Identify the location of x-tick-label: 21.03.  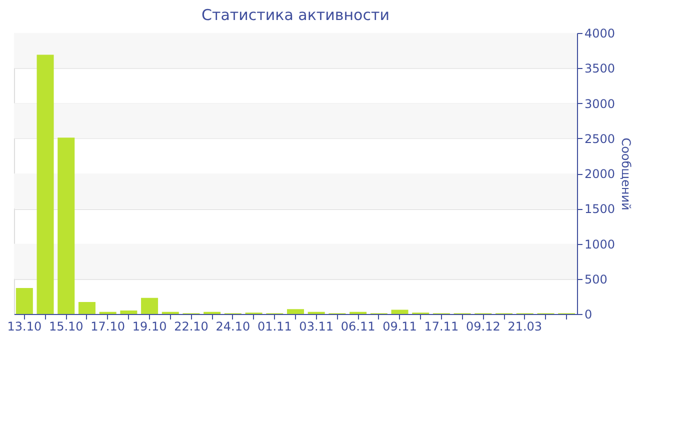
(525, 327).